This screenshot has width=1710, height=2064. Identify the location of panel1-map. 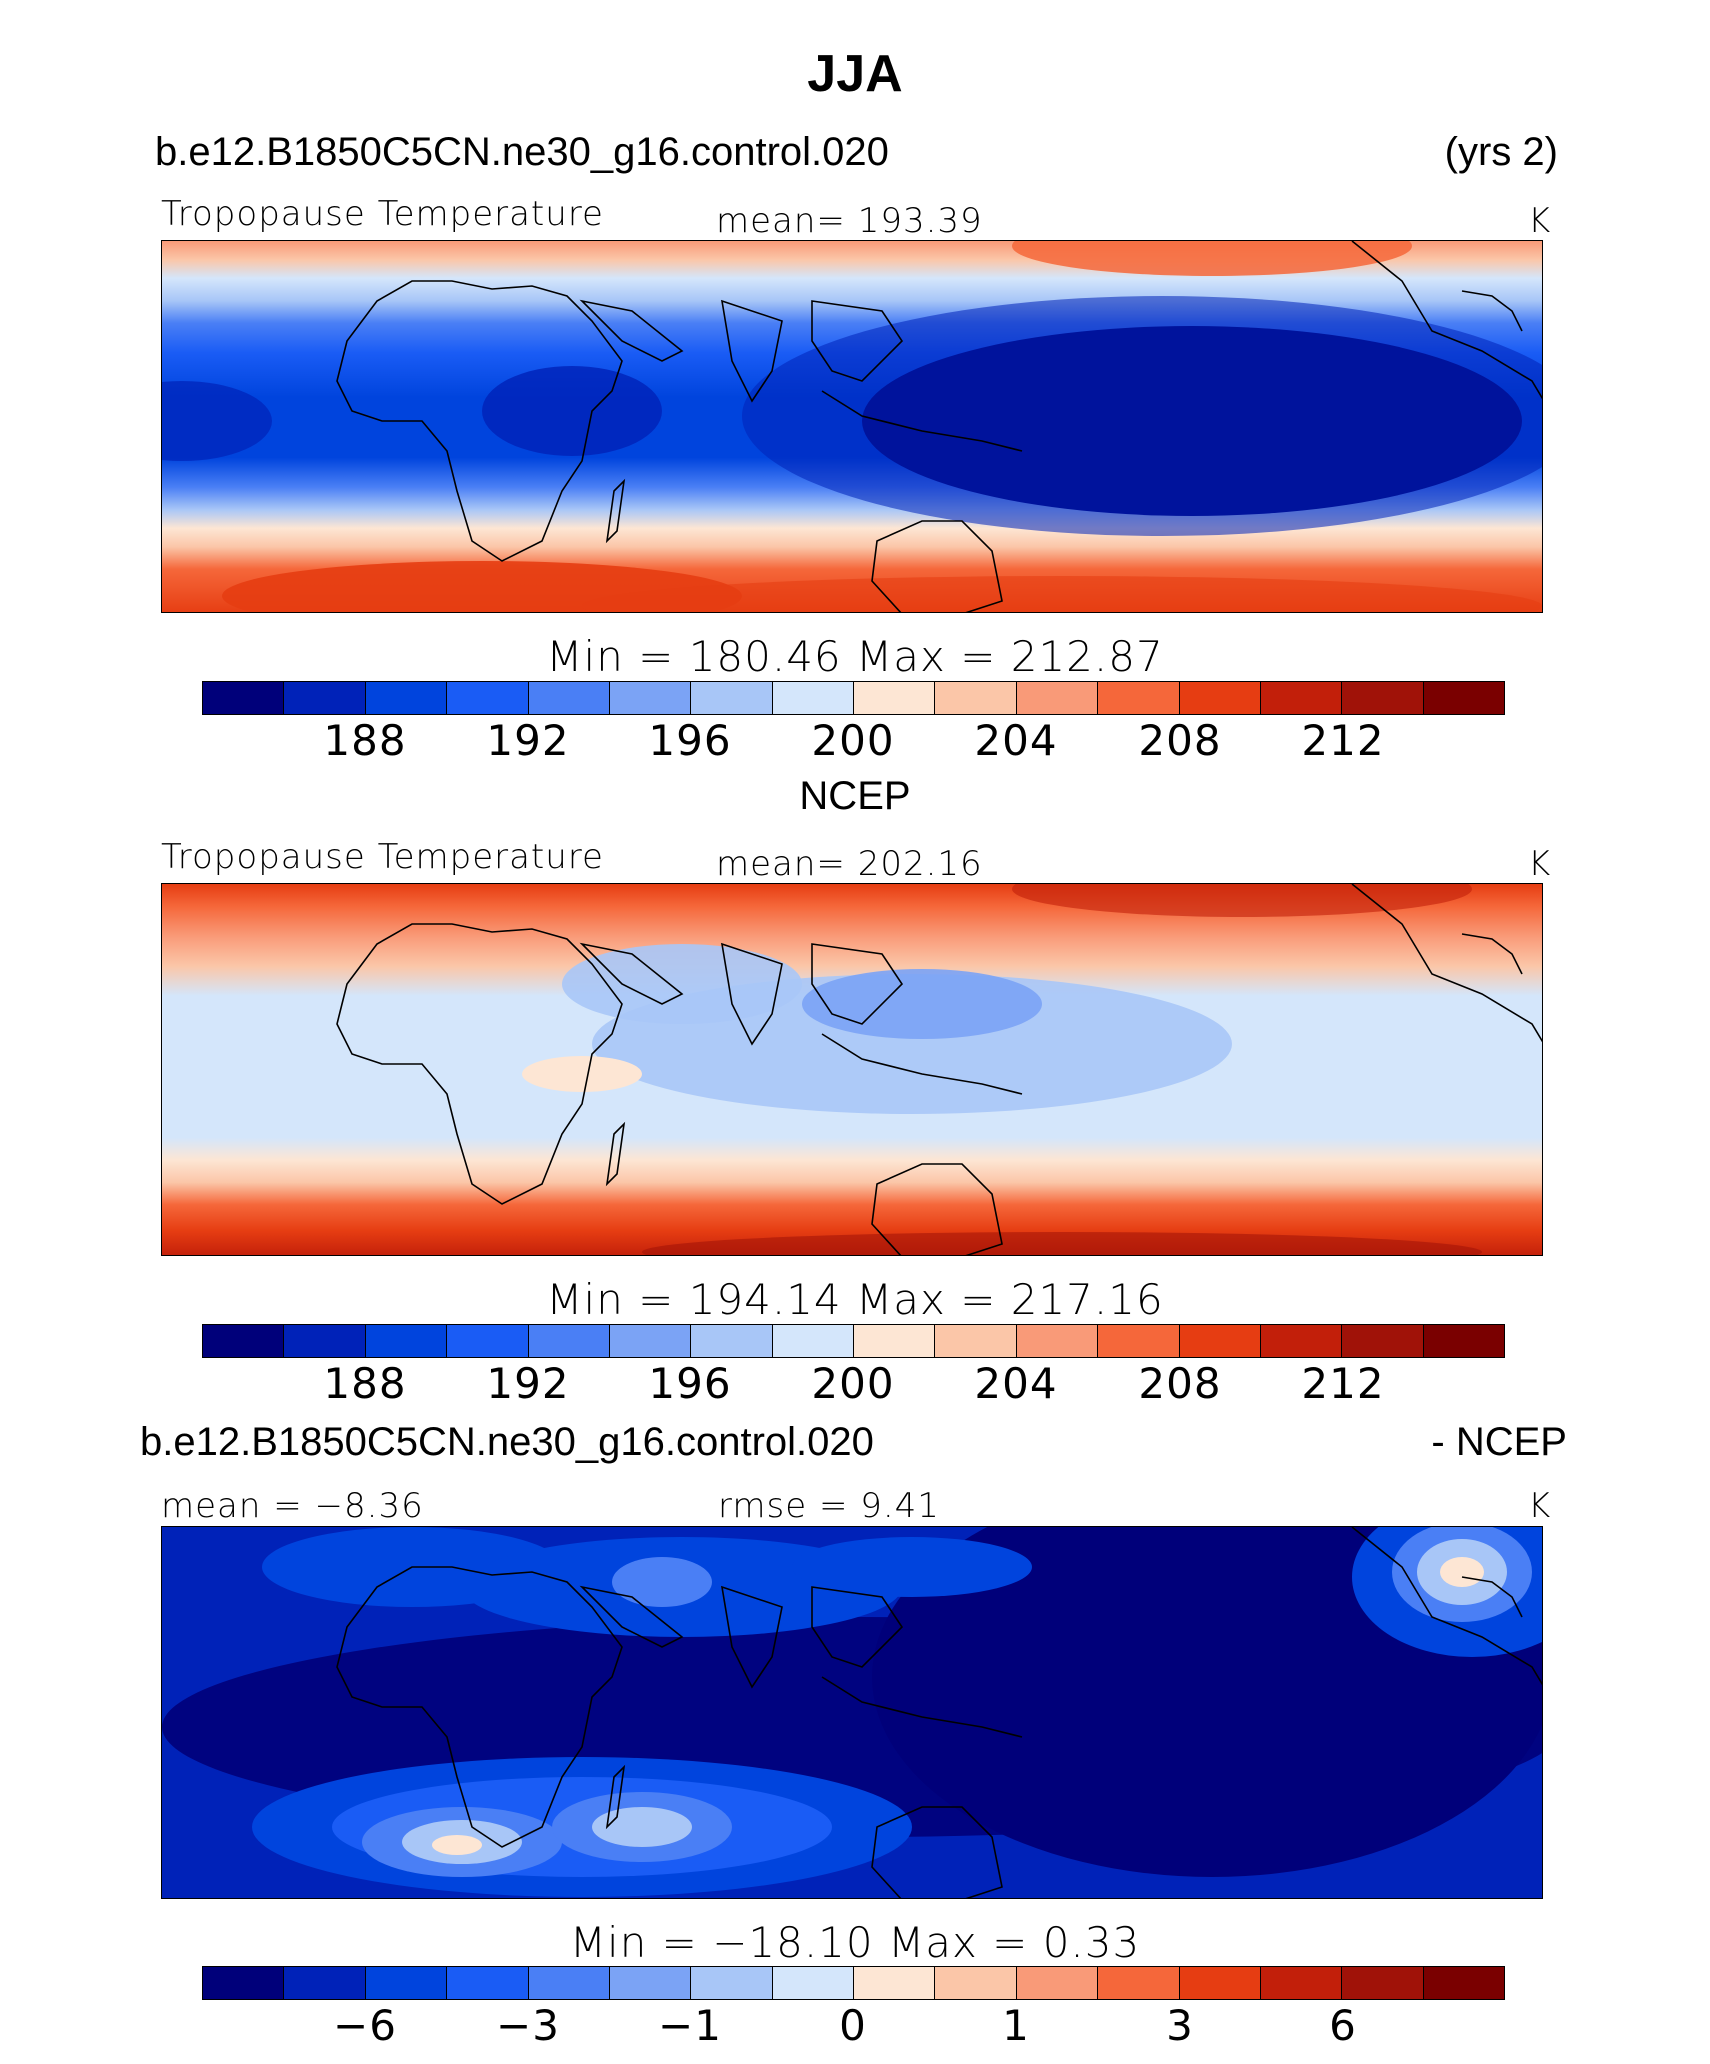
(852, 426).